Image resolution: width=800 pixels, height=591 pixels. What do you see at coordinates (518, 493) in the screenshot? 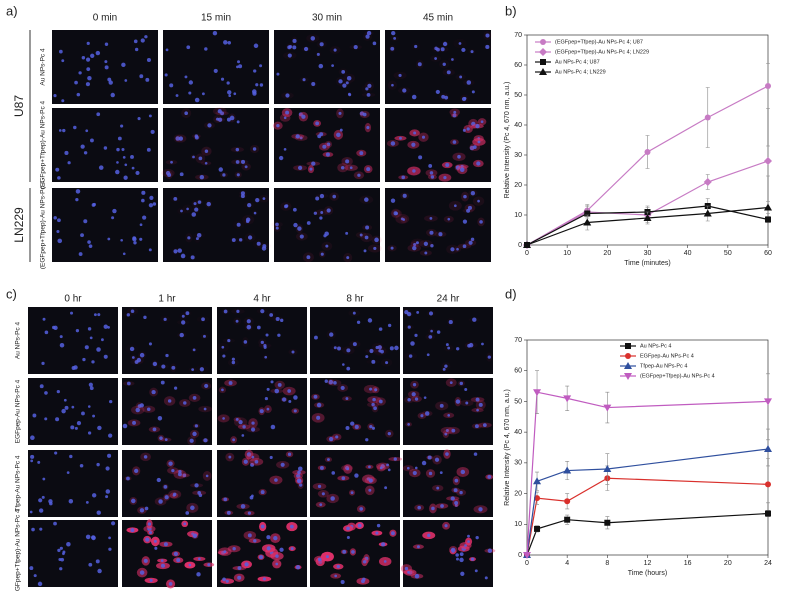
I see `y-tick-label: 20` at bounding box center [518, 493].